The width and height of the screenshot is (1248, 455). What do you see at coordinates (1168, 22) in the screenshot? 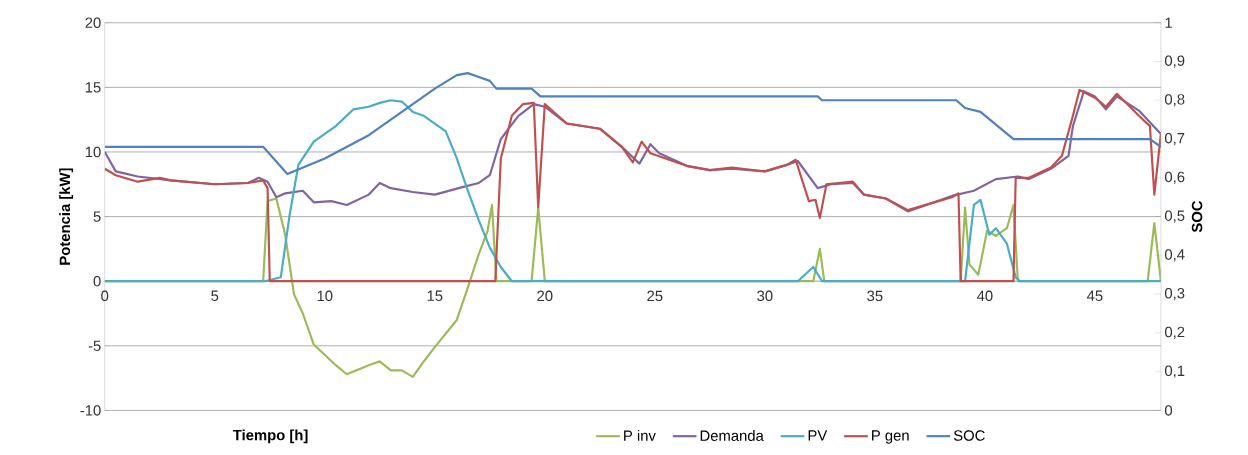
I see `y2-tick-label: 1` at bounding box center [1168, 22].